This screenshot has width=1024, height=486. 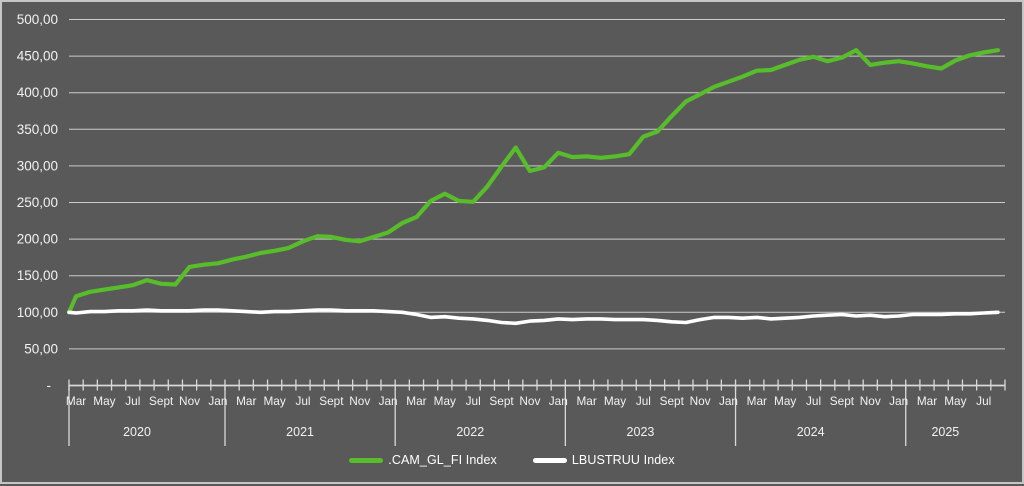 I want to click on legend: .CAM_GL_FI Index LBUSTRUU Index, so click(x=512, y=460).